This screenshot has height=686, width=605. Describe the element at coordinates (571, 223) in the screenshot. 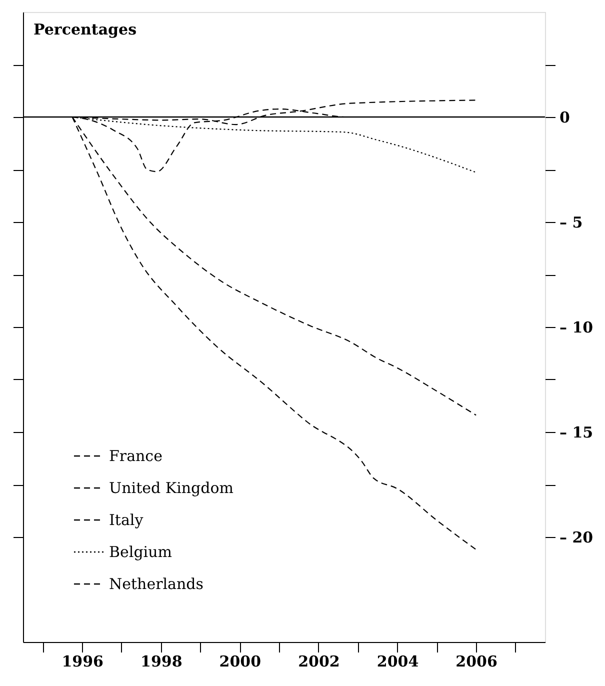

I see `y-tick-label: – 5` at that location.